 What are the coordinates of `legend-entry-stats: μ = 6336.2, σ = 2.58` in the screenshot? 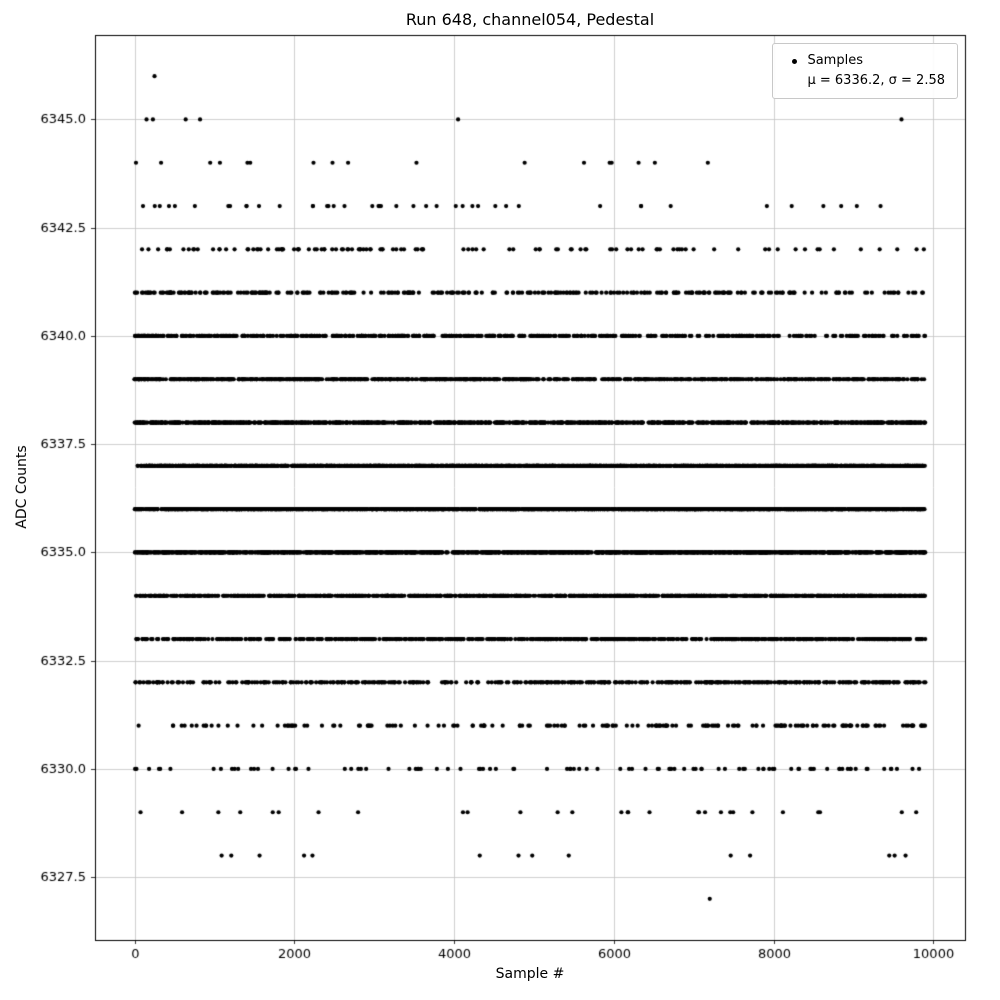 It's located at (863, 81).